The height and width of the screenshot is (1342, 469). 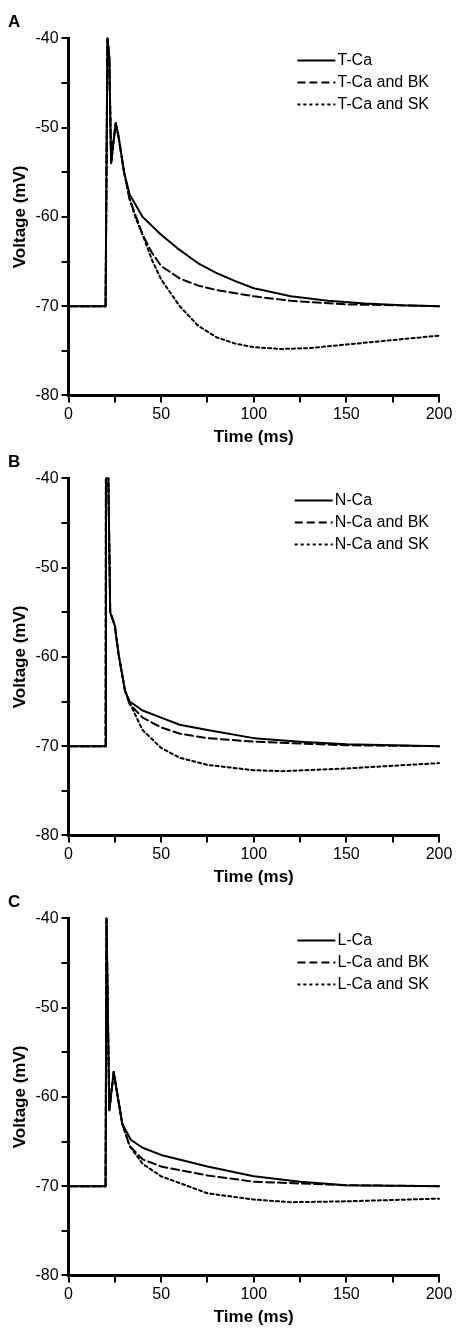 I want to click on chart-title: B, so click(x=14, y=461).